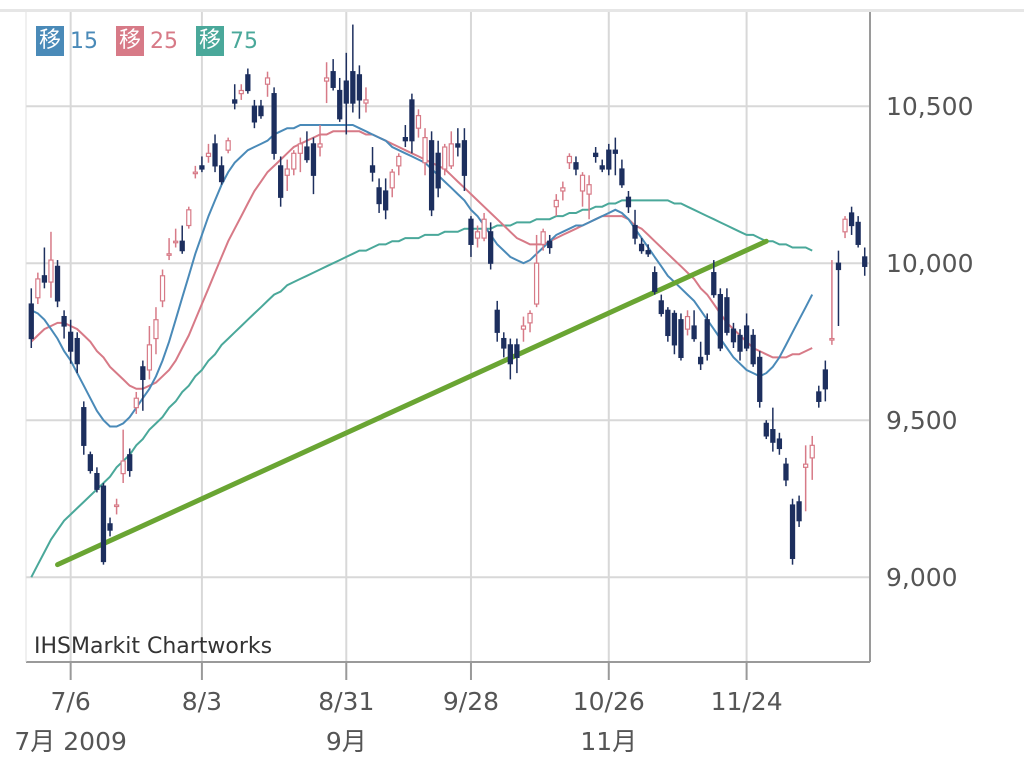 The width and height of the screenshot is (1024, 761). I want to click on legend-value-ma15: 15, so click(84, 41).